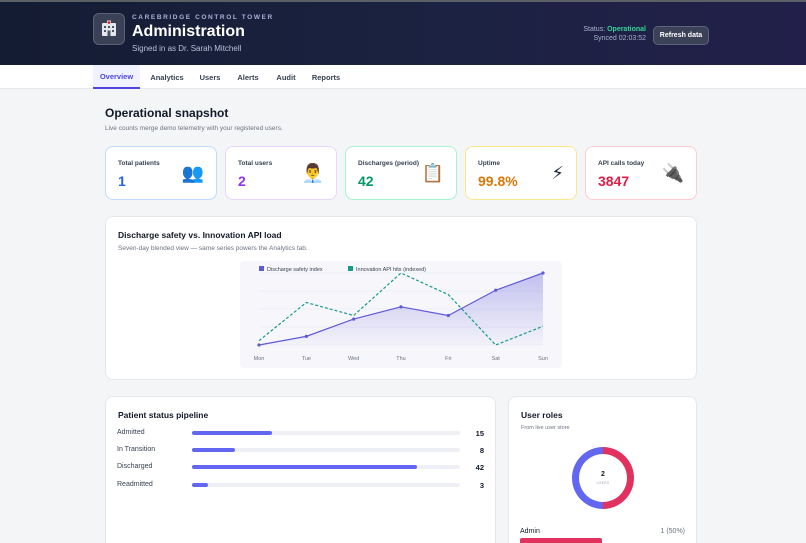  Describe the element at coordinates (135, 484) in the screenshot. I see `pipeline-label: Readmitted` at that location.